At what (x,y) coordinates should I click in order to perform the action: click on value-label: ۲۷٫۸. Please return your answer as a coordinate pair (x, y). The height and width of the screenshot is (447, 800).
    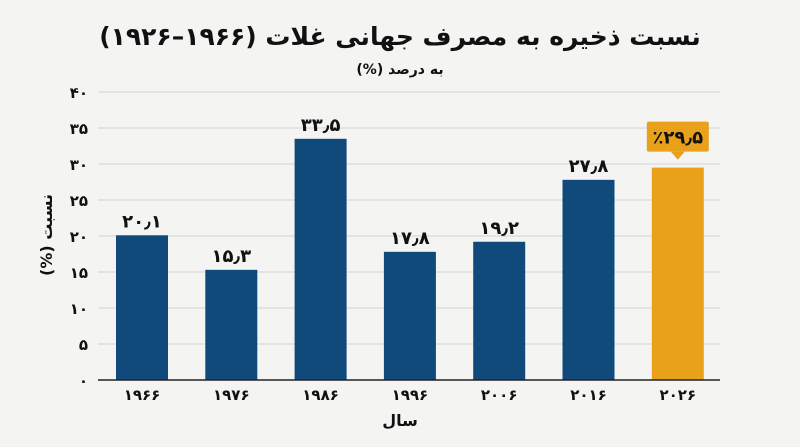
    Looking at the image, I should click on (589, 166).